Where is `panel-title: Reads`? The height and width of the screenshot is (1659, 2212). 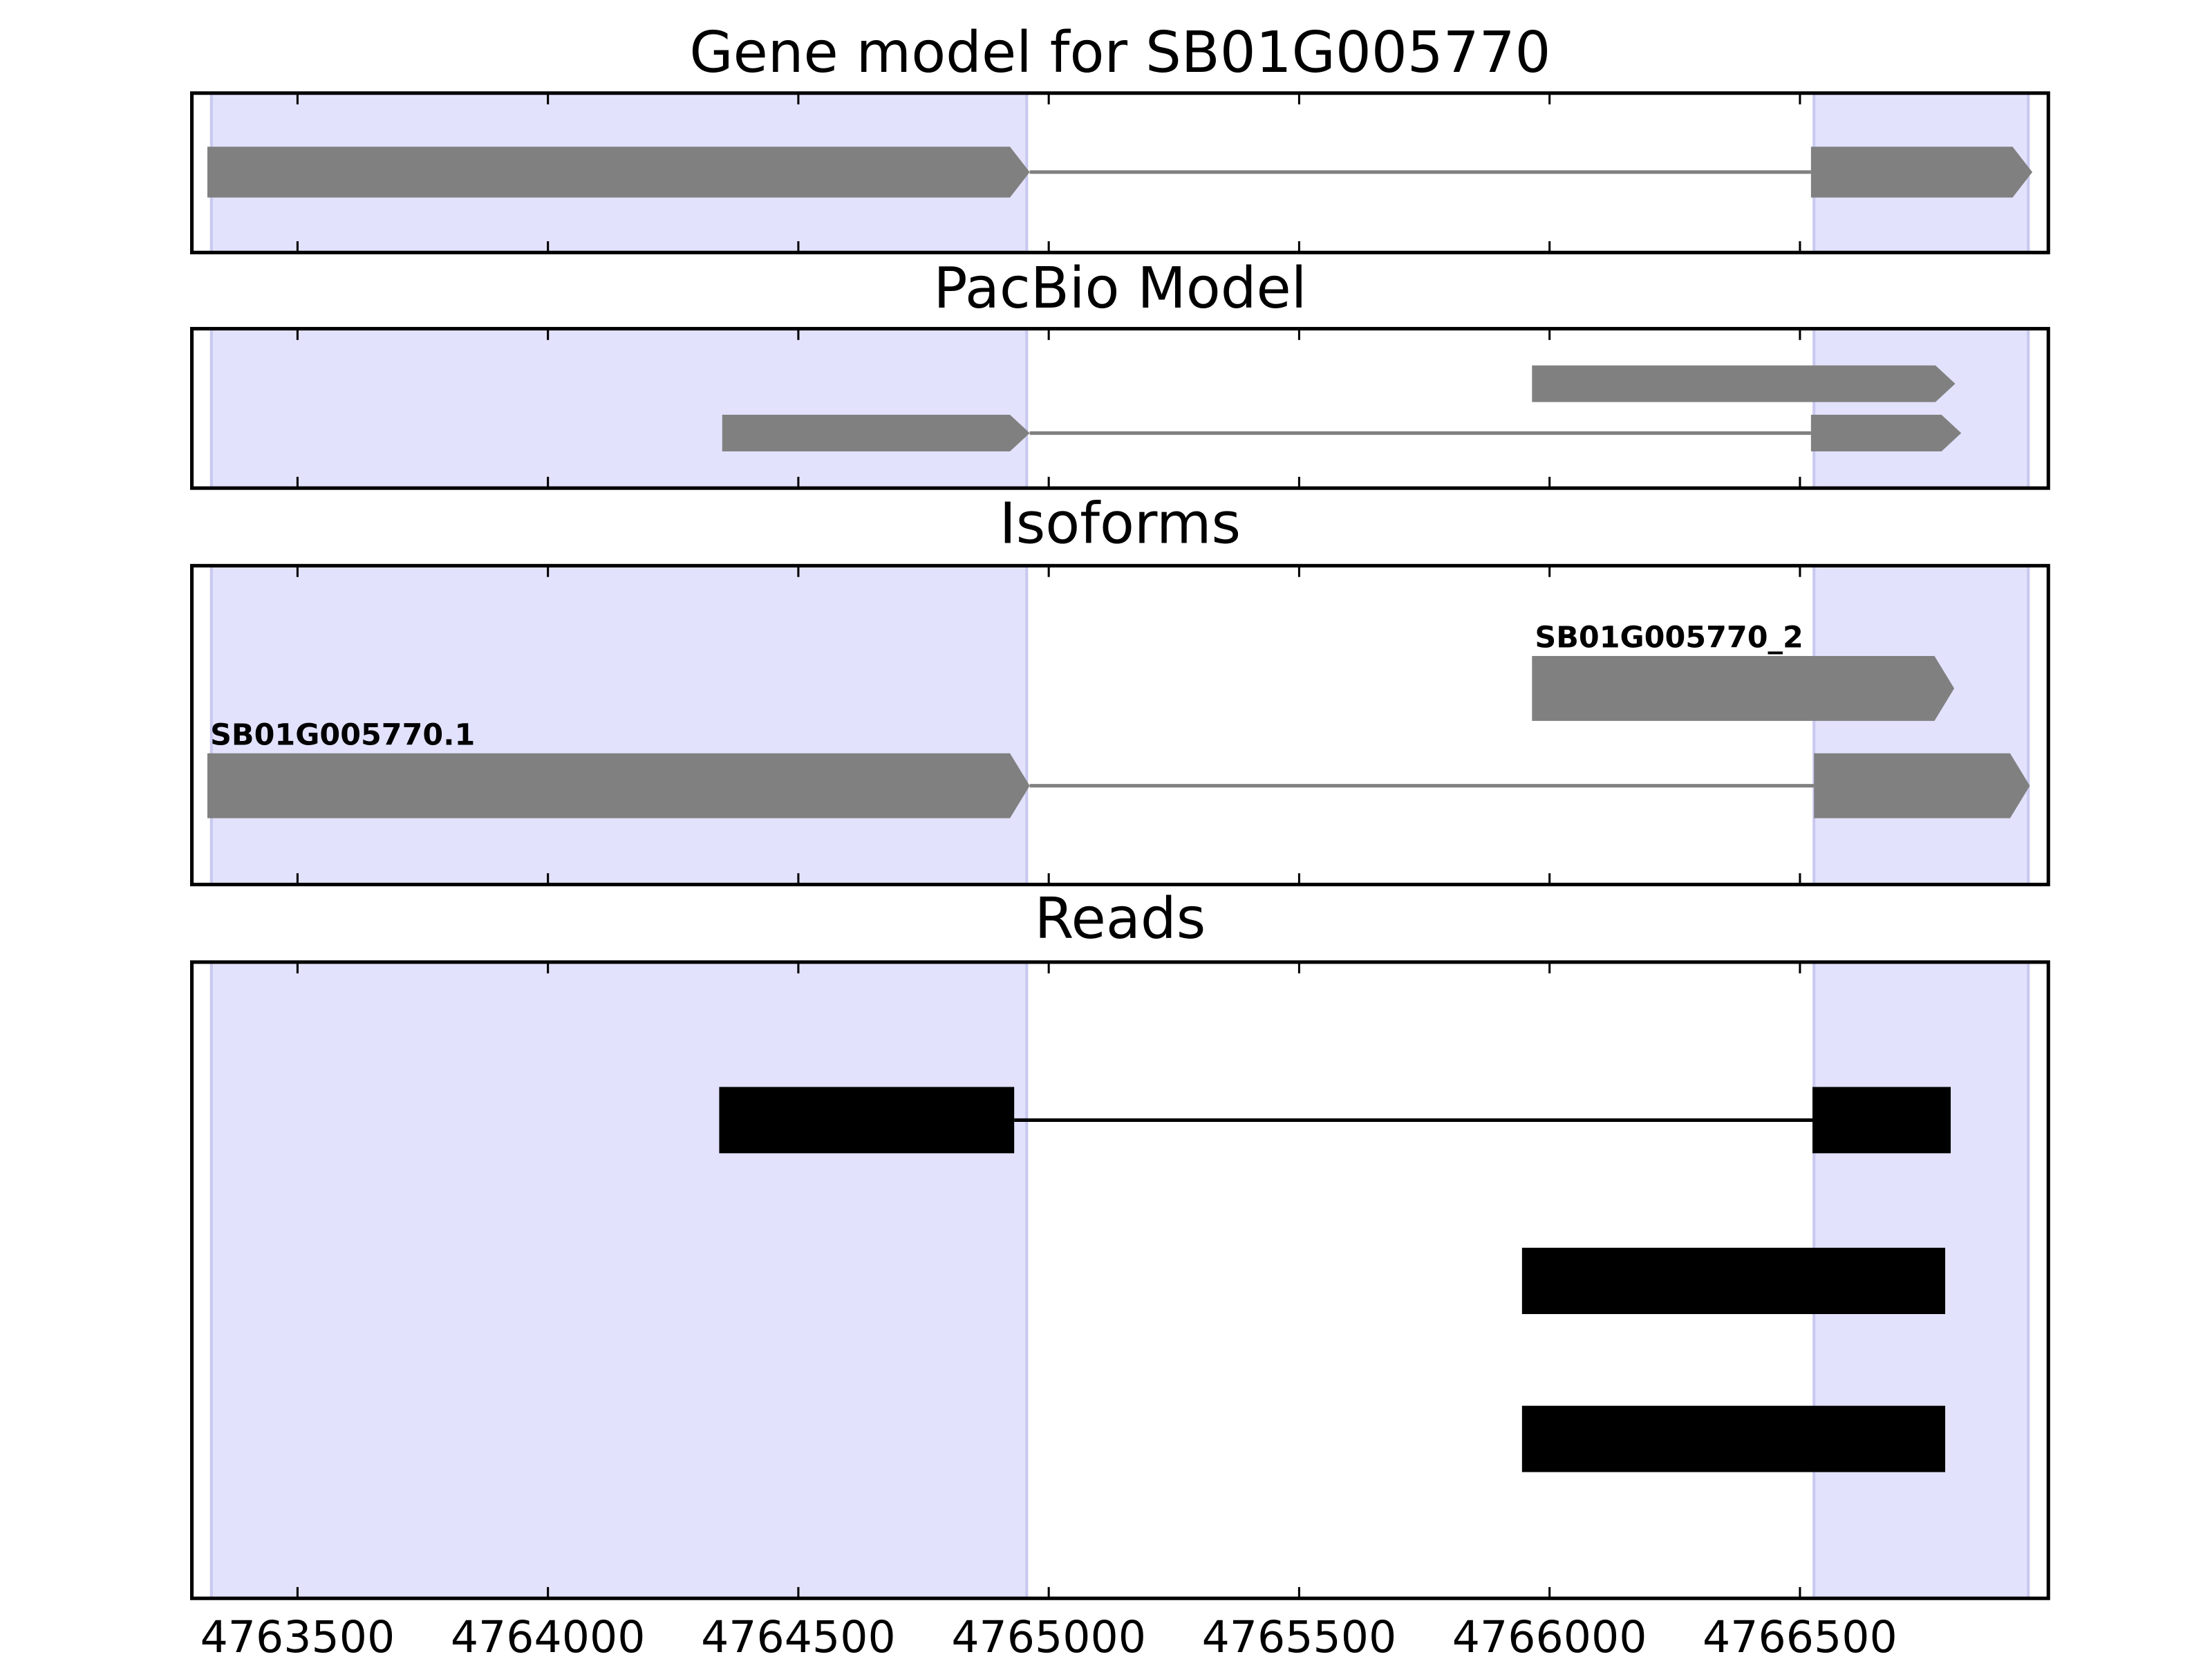 panel-title: Reads is located at coordinates (1120, 919).